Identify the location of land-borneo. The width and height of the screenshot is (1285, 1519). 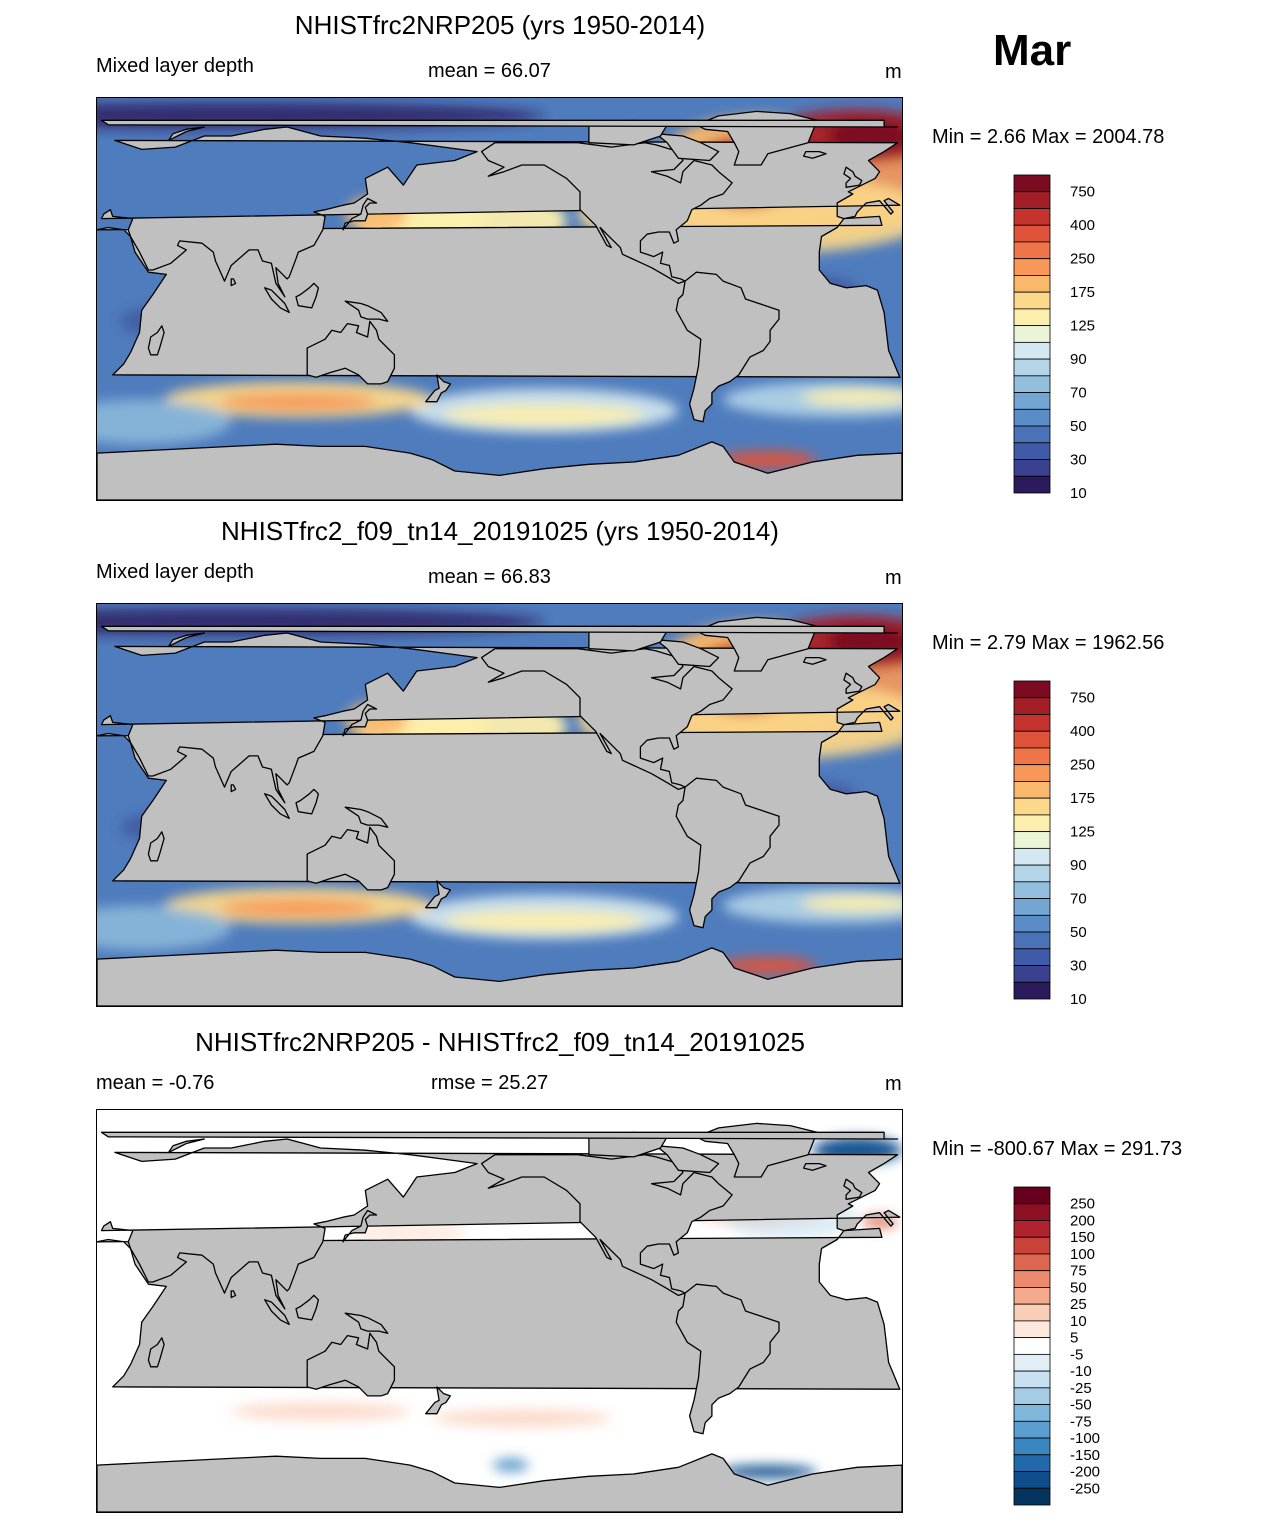
(307, 295).